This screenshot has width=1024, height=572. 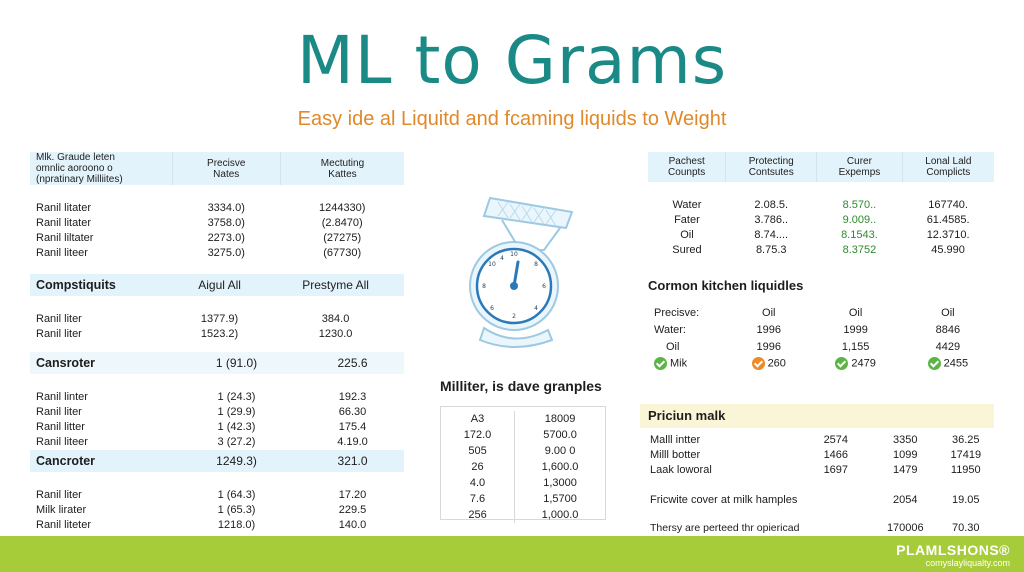 What do you see at coordinates (201, 411) in the screenshot?
I see `table-row: Ranil liter 1 (29.9) 66.30` at bounding box center [201, 411].